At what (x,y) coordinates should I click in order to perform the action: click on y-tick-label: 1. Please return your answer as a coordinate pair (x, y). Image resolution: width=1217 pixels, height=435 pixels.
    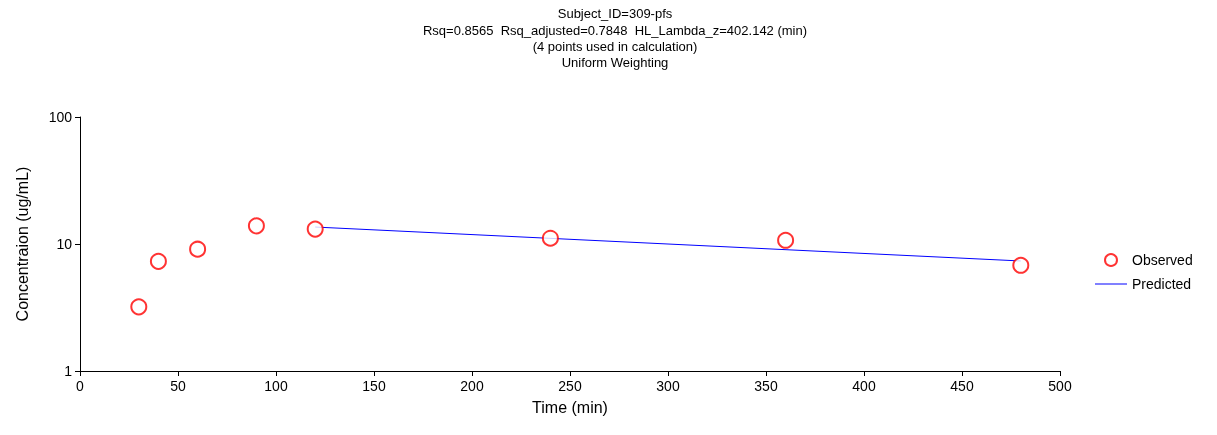
    Looking at the image, I should click on (68, 371).